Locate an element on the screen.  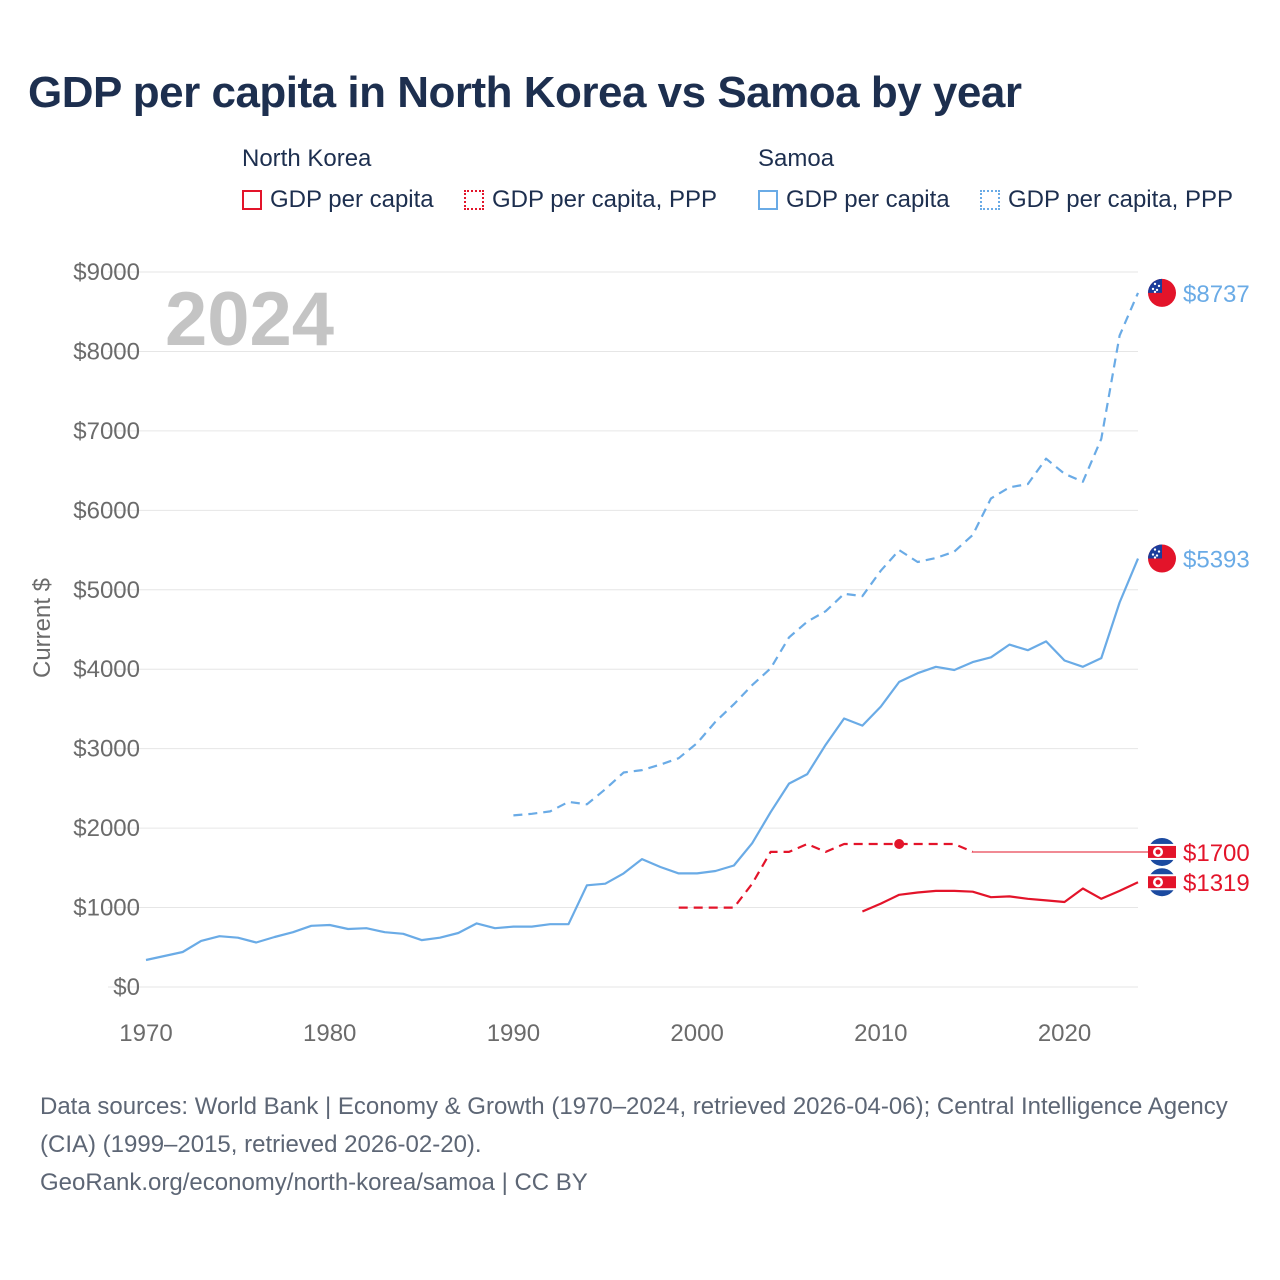
legend-item-samoa-ppp: GDP per capita, PPP is located at coordinates (1106, 200).